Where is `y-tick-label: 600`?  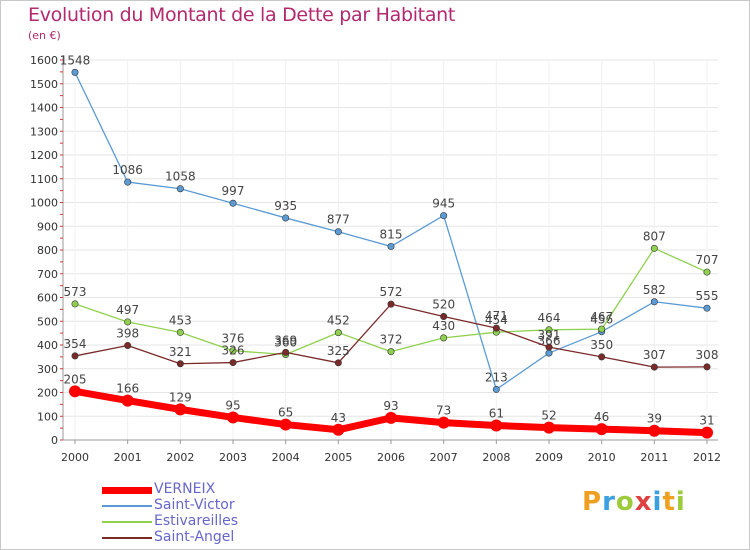
y-tick-label: 600 is located at coordinates (47, 298).